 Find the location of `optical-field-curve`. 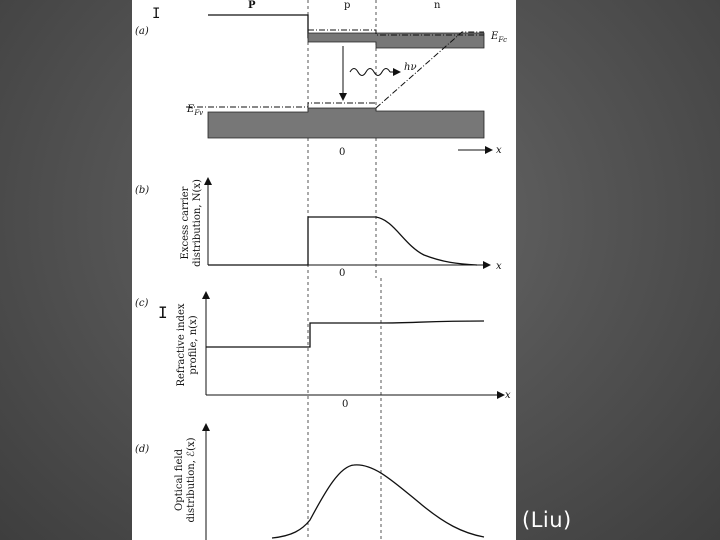

optical-field-curve is located at coordinates (378, 501).